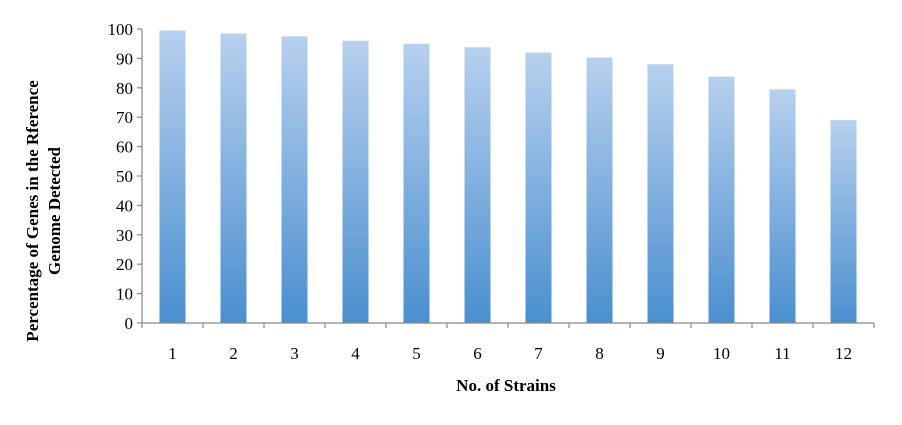 This screenshot has width=902, height=425. Describe the element at coordinates (477, 353) in the screenshot. I see `x-tick-label-6: 6` at that location.